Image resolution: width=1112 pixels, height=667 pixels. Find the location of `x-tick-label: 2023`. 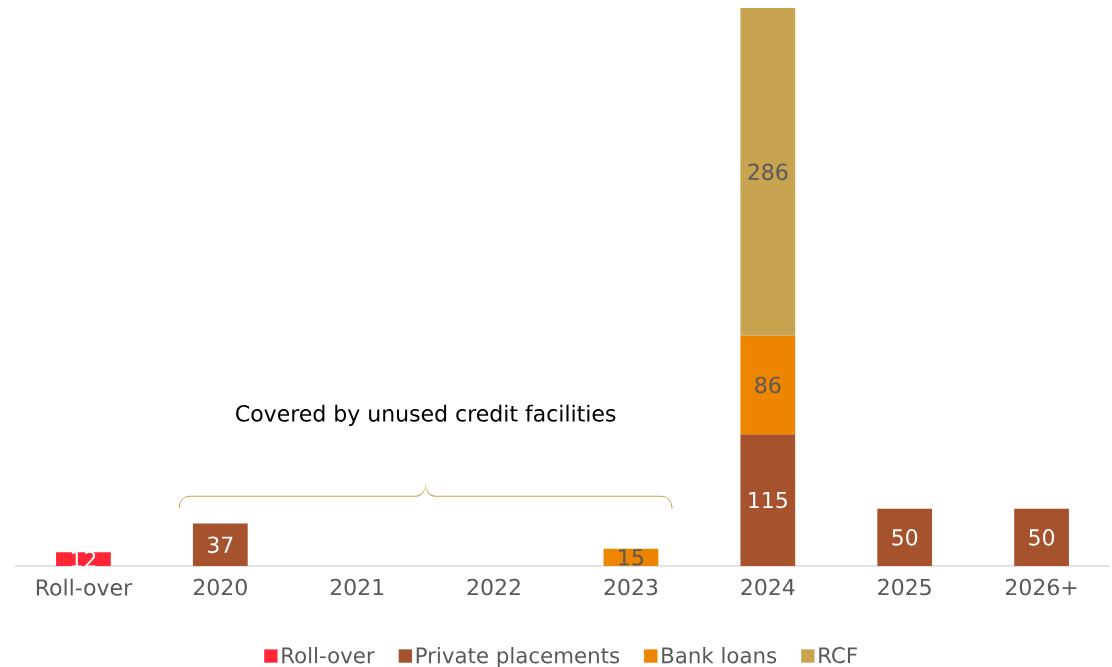

x-tick-label: 2023 is located at coordinates (631, 587).